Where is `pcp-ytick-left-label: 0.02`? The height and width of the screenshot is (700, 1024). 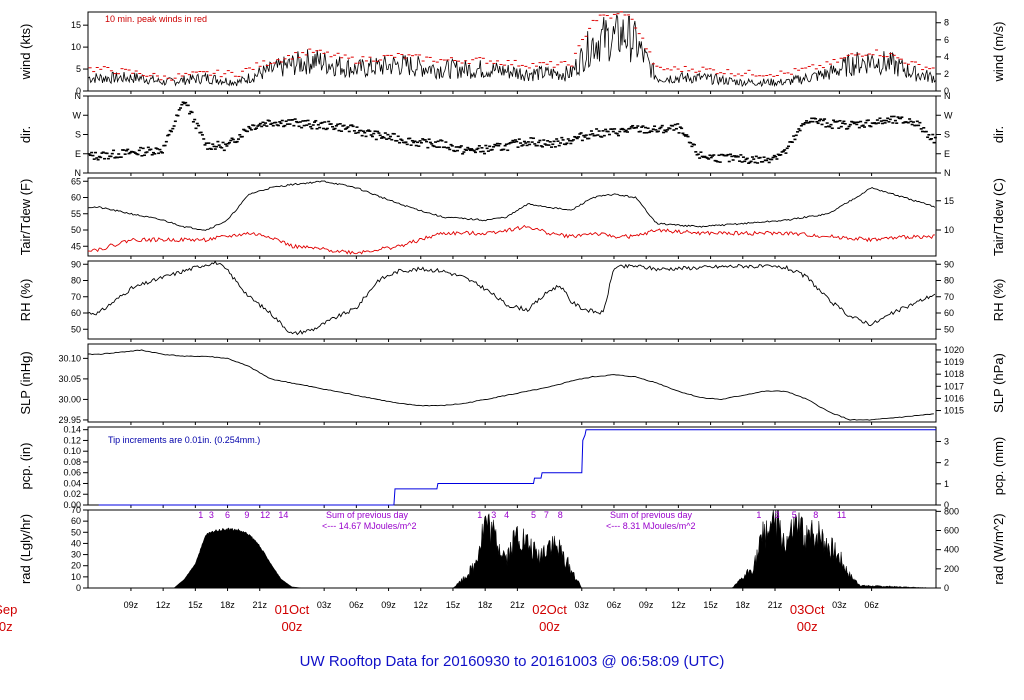 pcp-ytick-left-label: 0.02 is located at coordinates (72, 494).